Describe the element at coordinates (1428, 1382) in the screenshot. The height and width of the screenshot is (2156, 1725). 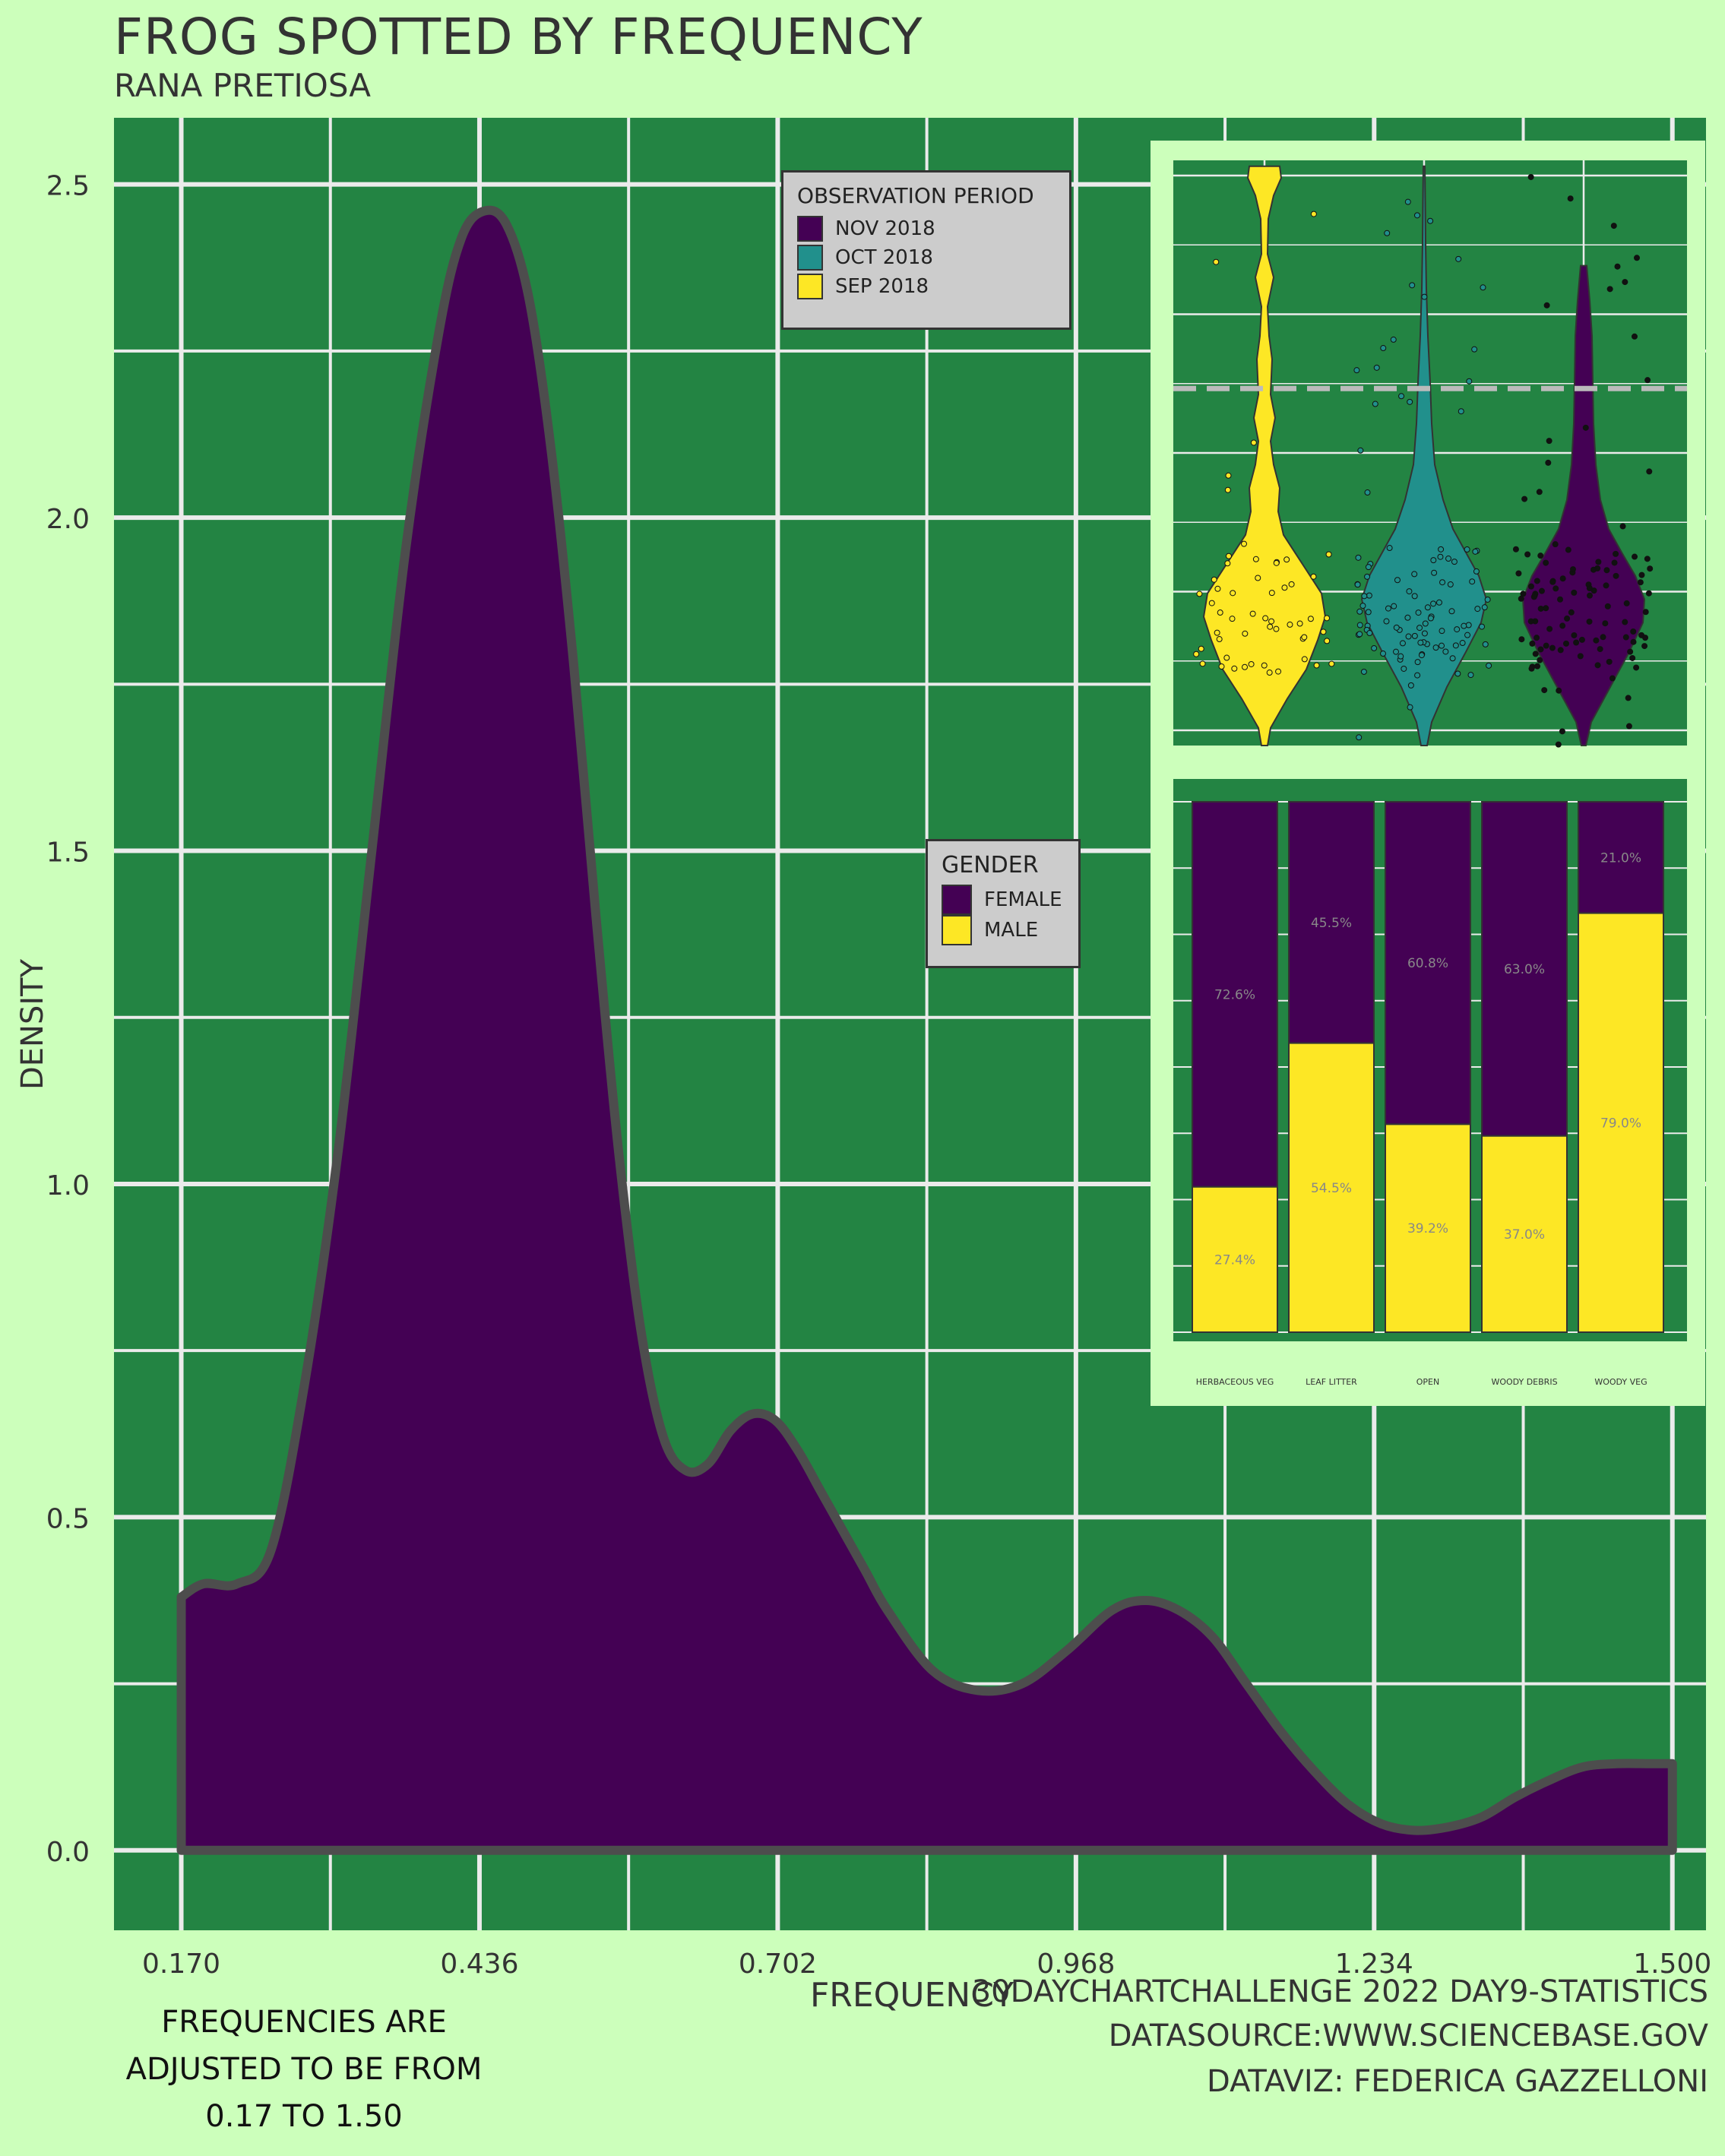
I see `bar-category-label: OPEN` at that location.